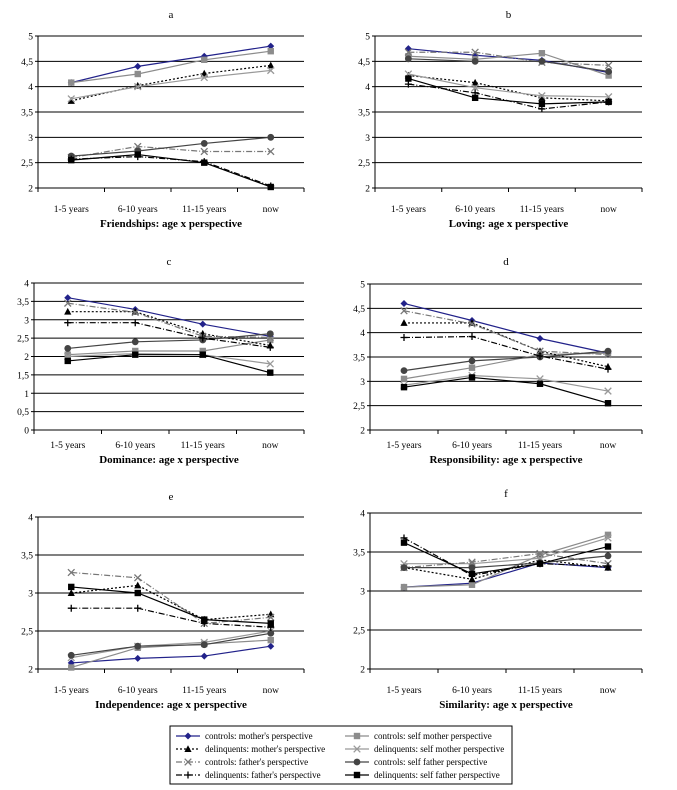  I want to click on legend-item: delinquents: self mother perspective, so click(424, 749).